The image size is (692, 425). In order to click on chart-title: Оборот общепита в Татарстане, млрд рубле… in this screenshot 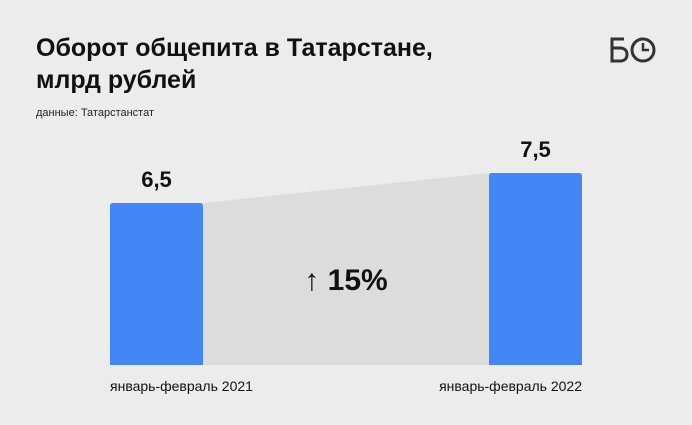, I will do `click(296, 64)`.